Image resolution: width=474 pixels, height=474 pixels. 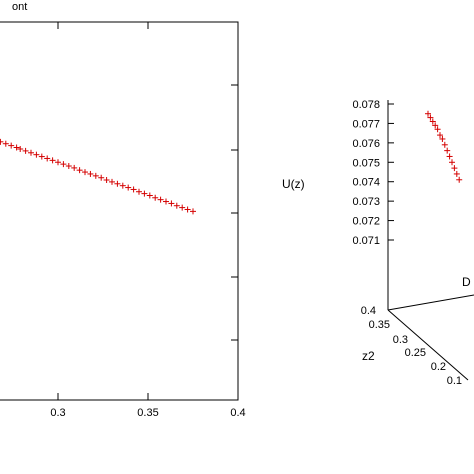 I want to click on z-tick-label: 0.074, so click(x=366, y=183).